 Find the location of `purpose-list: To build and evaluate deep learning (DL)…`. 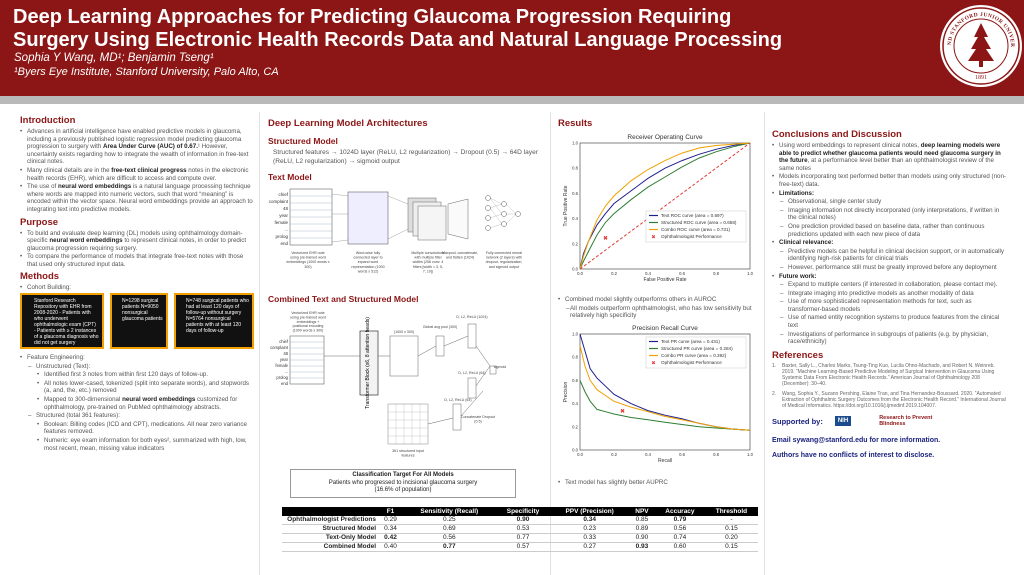

purpose-list: To build and evaluate deep learning (DL)… is located at coordinates (137, 249).